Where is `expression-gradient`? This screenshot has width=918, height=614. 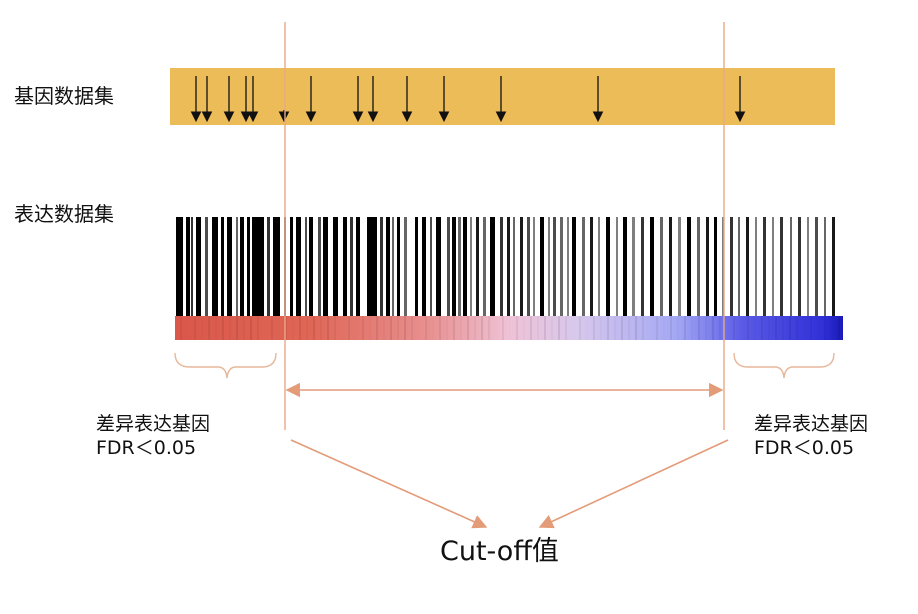 expression-gradient is located at coordinates (509, 328).